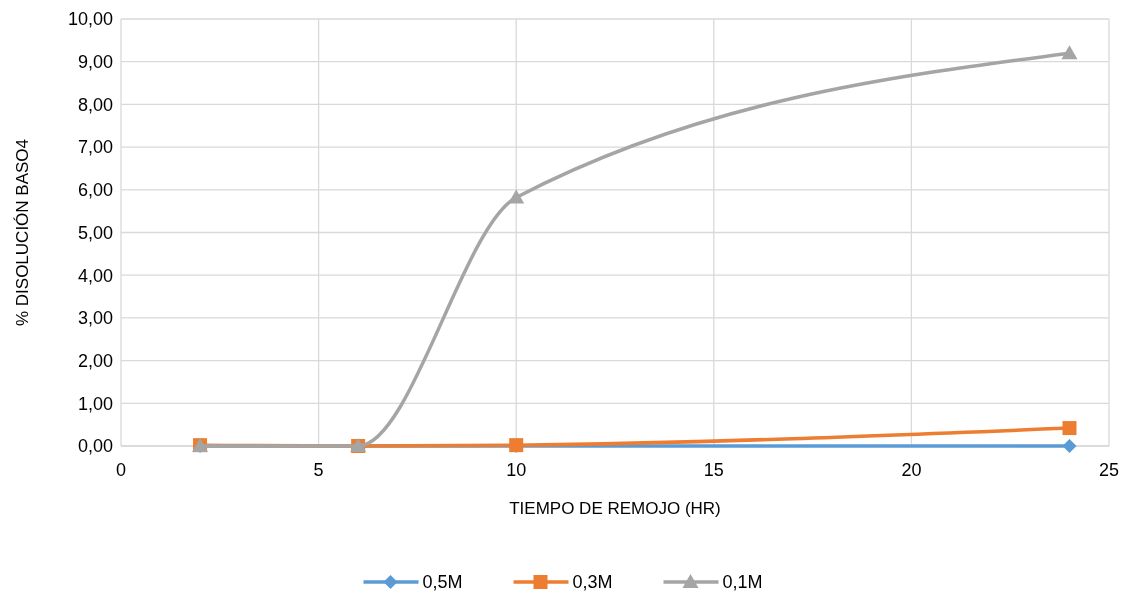 Image resolution: width=1137 pixels, height=600 pixels. Describe the element at coordinates (121, 470) in the screenshot. I see `x-tick-label: 0` at that location.